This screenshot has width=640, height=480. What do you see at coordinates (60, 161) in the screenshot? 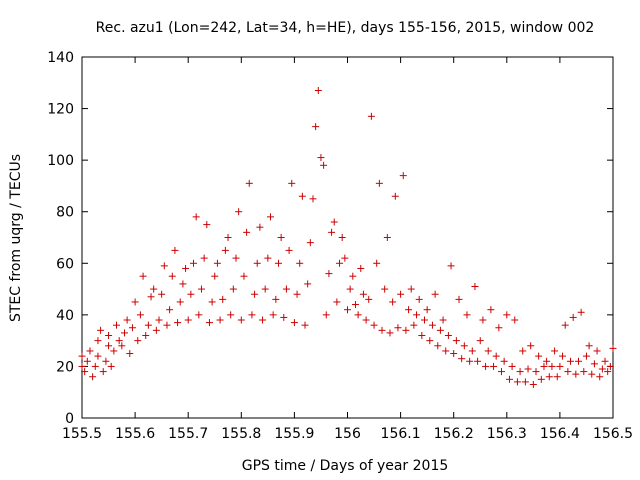
I see `y-tick-label: 100` at bounding box center [60, 161].